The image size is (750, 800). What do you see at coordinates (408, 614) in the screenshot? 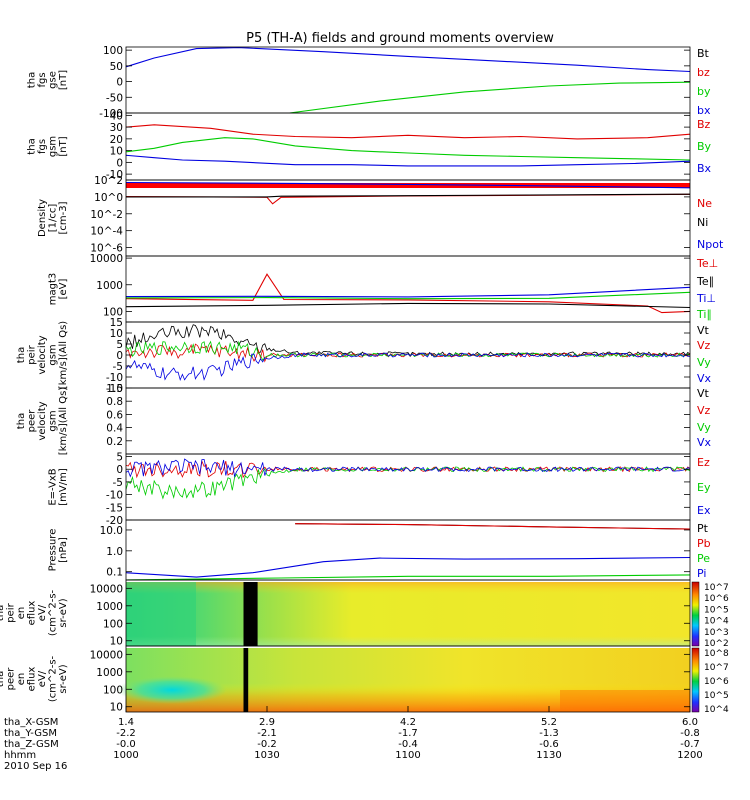
I see `spectrogram-peir-shade` at bounding box center [408, 614].